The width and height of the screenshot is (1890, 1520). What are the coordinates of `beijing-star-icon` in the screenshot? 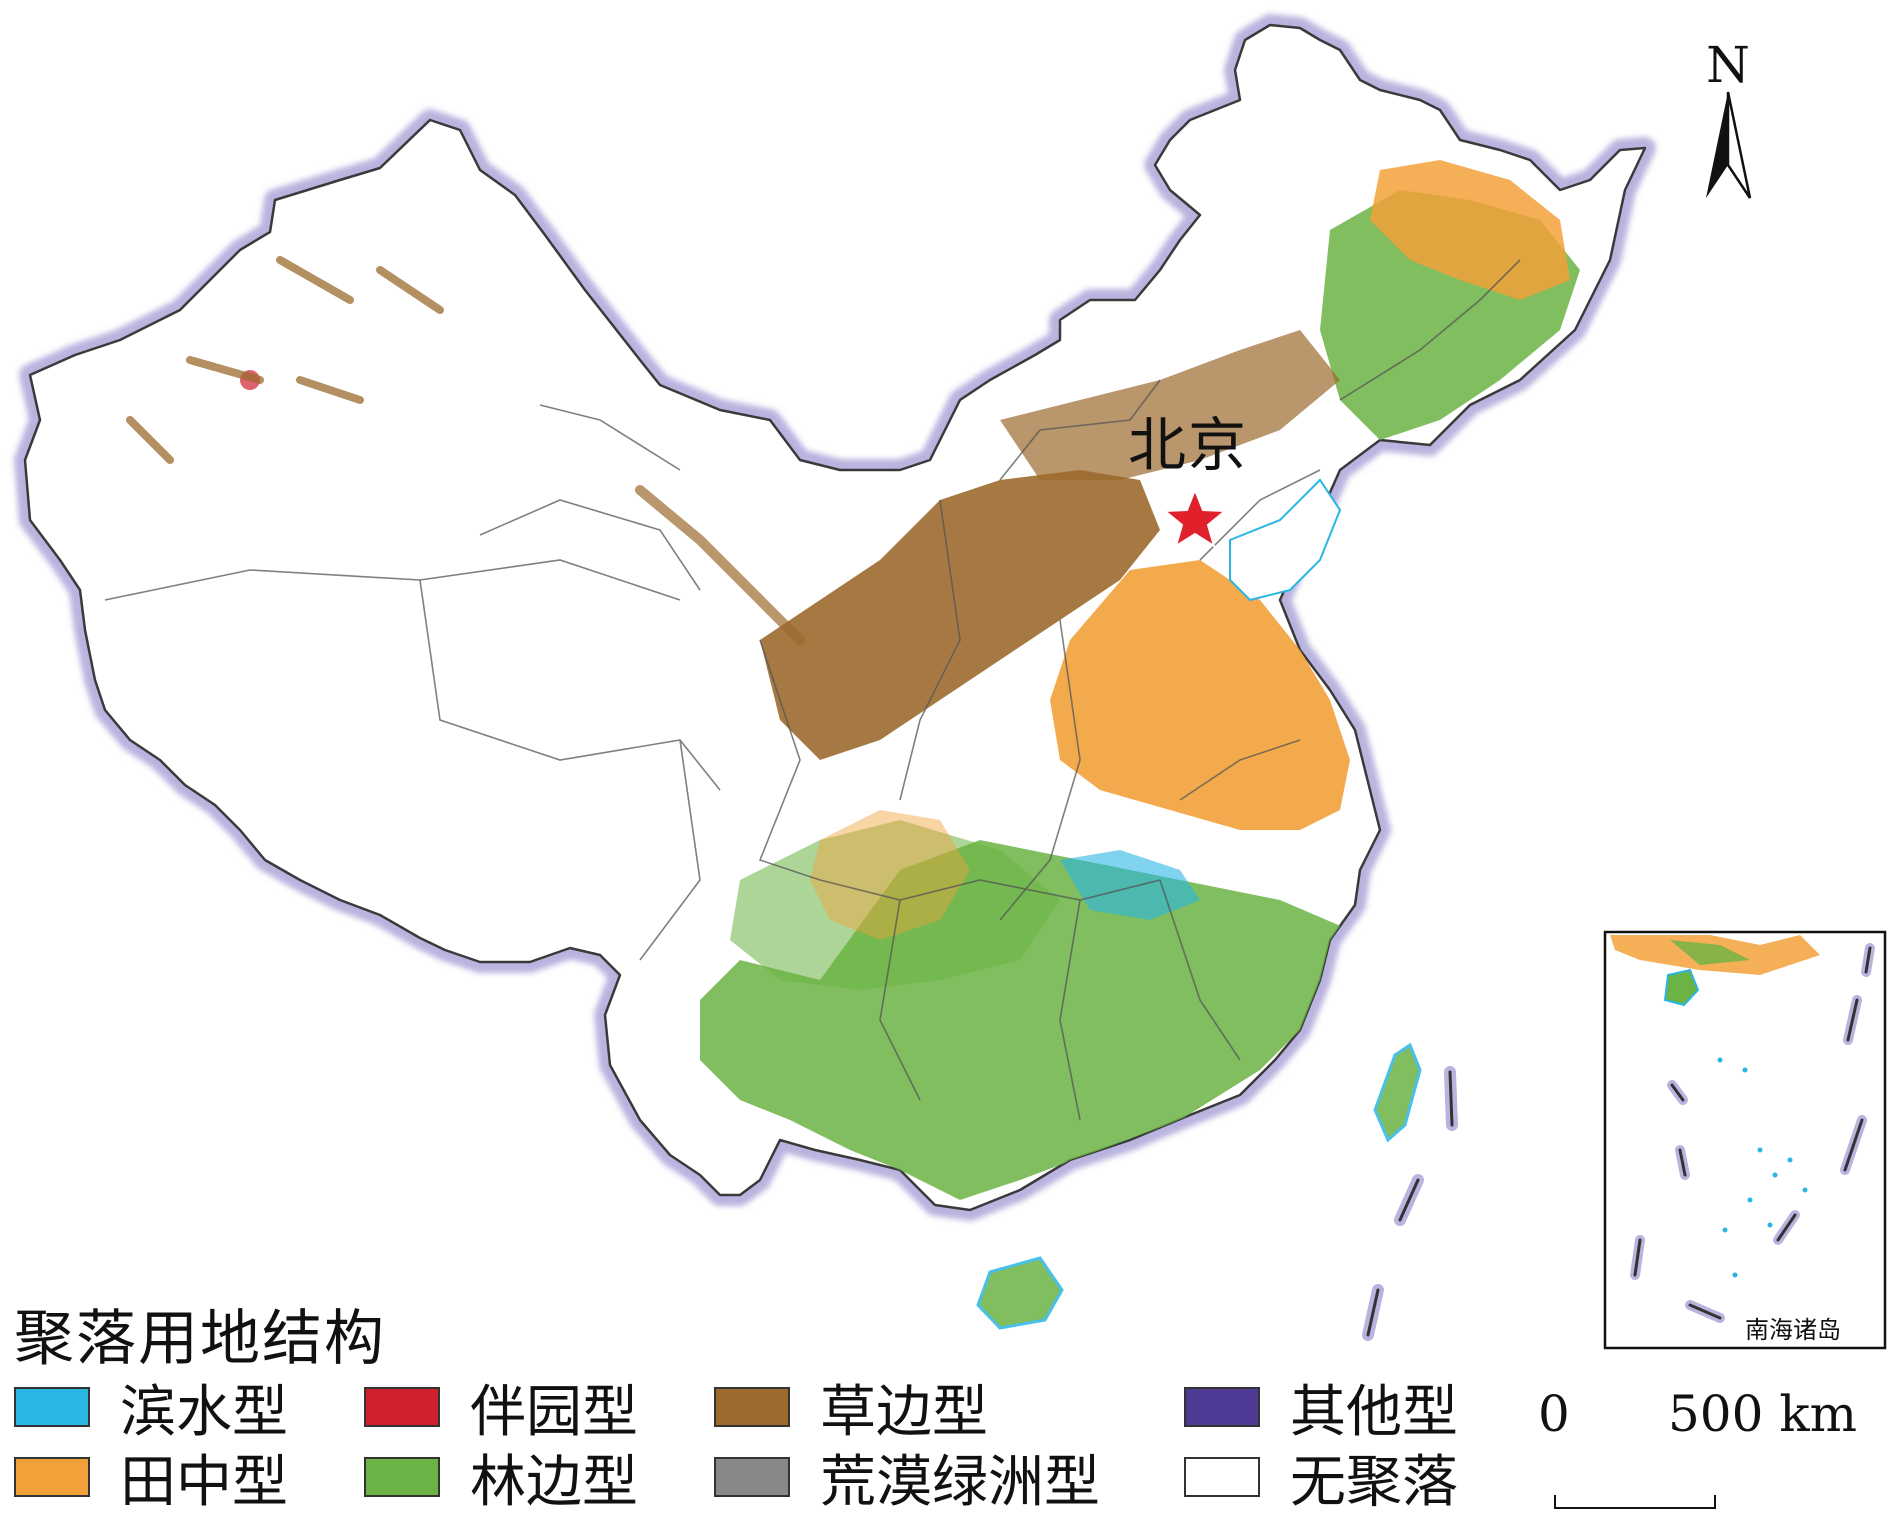 It's located at (1195, 518).